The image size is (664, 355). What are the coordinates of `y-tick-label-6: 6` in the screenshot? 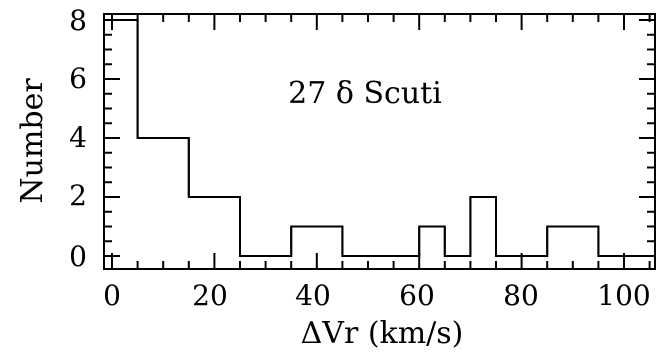 It's located at (78, 78).